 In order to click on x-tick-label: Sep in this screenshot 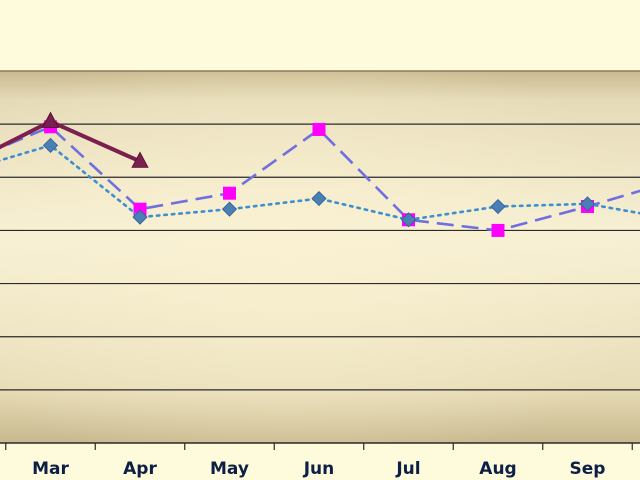, I will do `click(588, 469)`.